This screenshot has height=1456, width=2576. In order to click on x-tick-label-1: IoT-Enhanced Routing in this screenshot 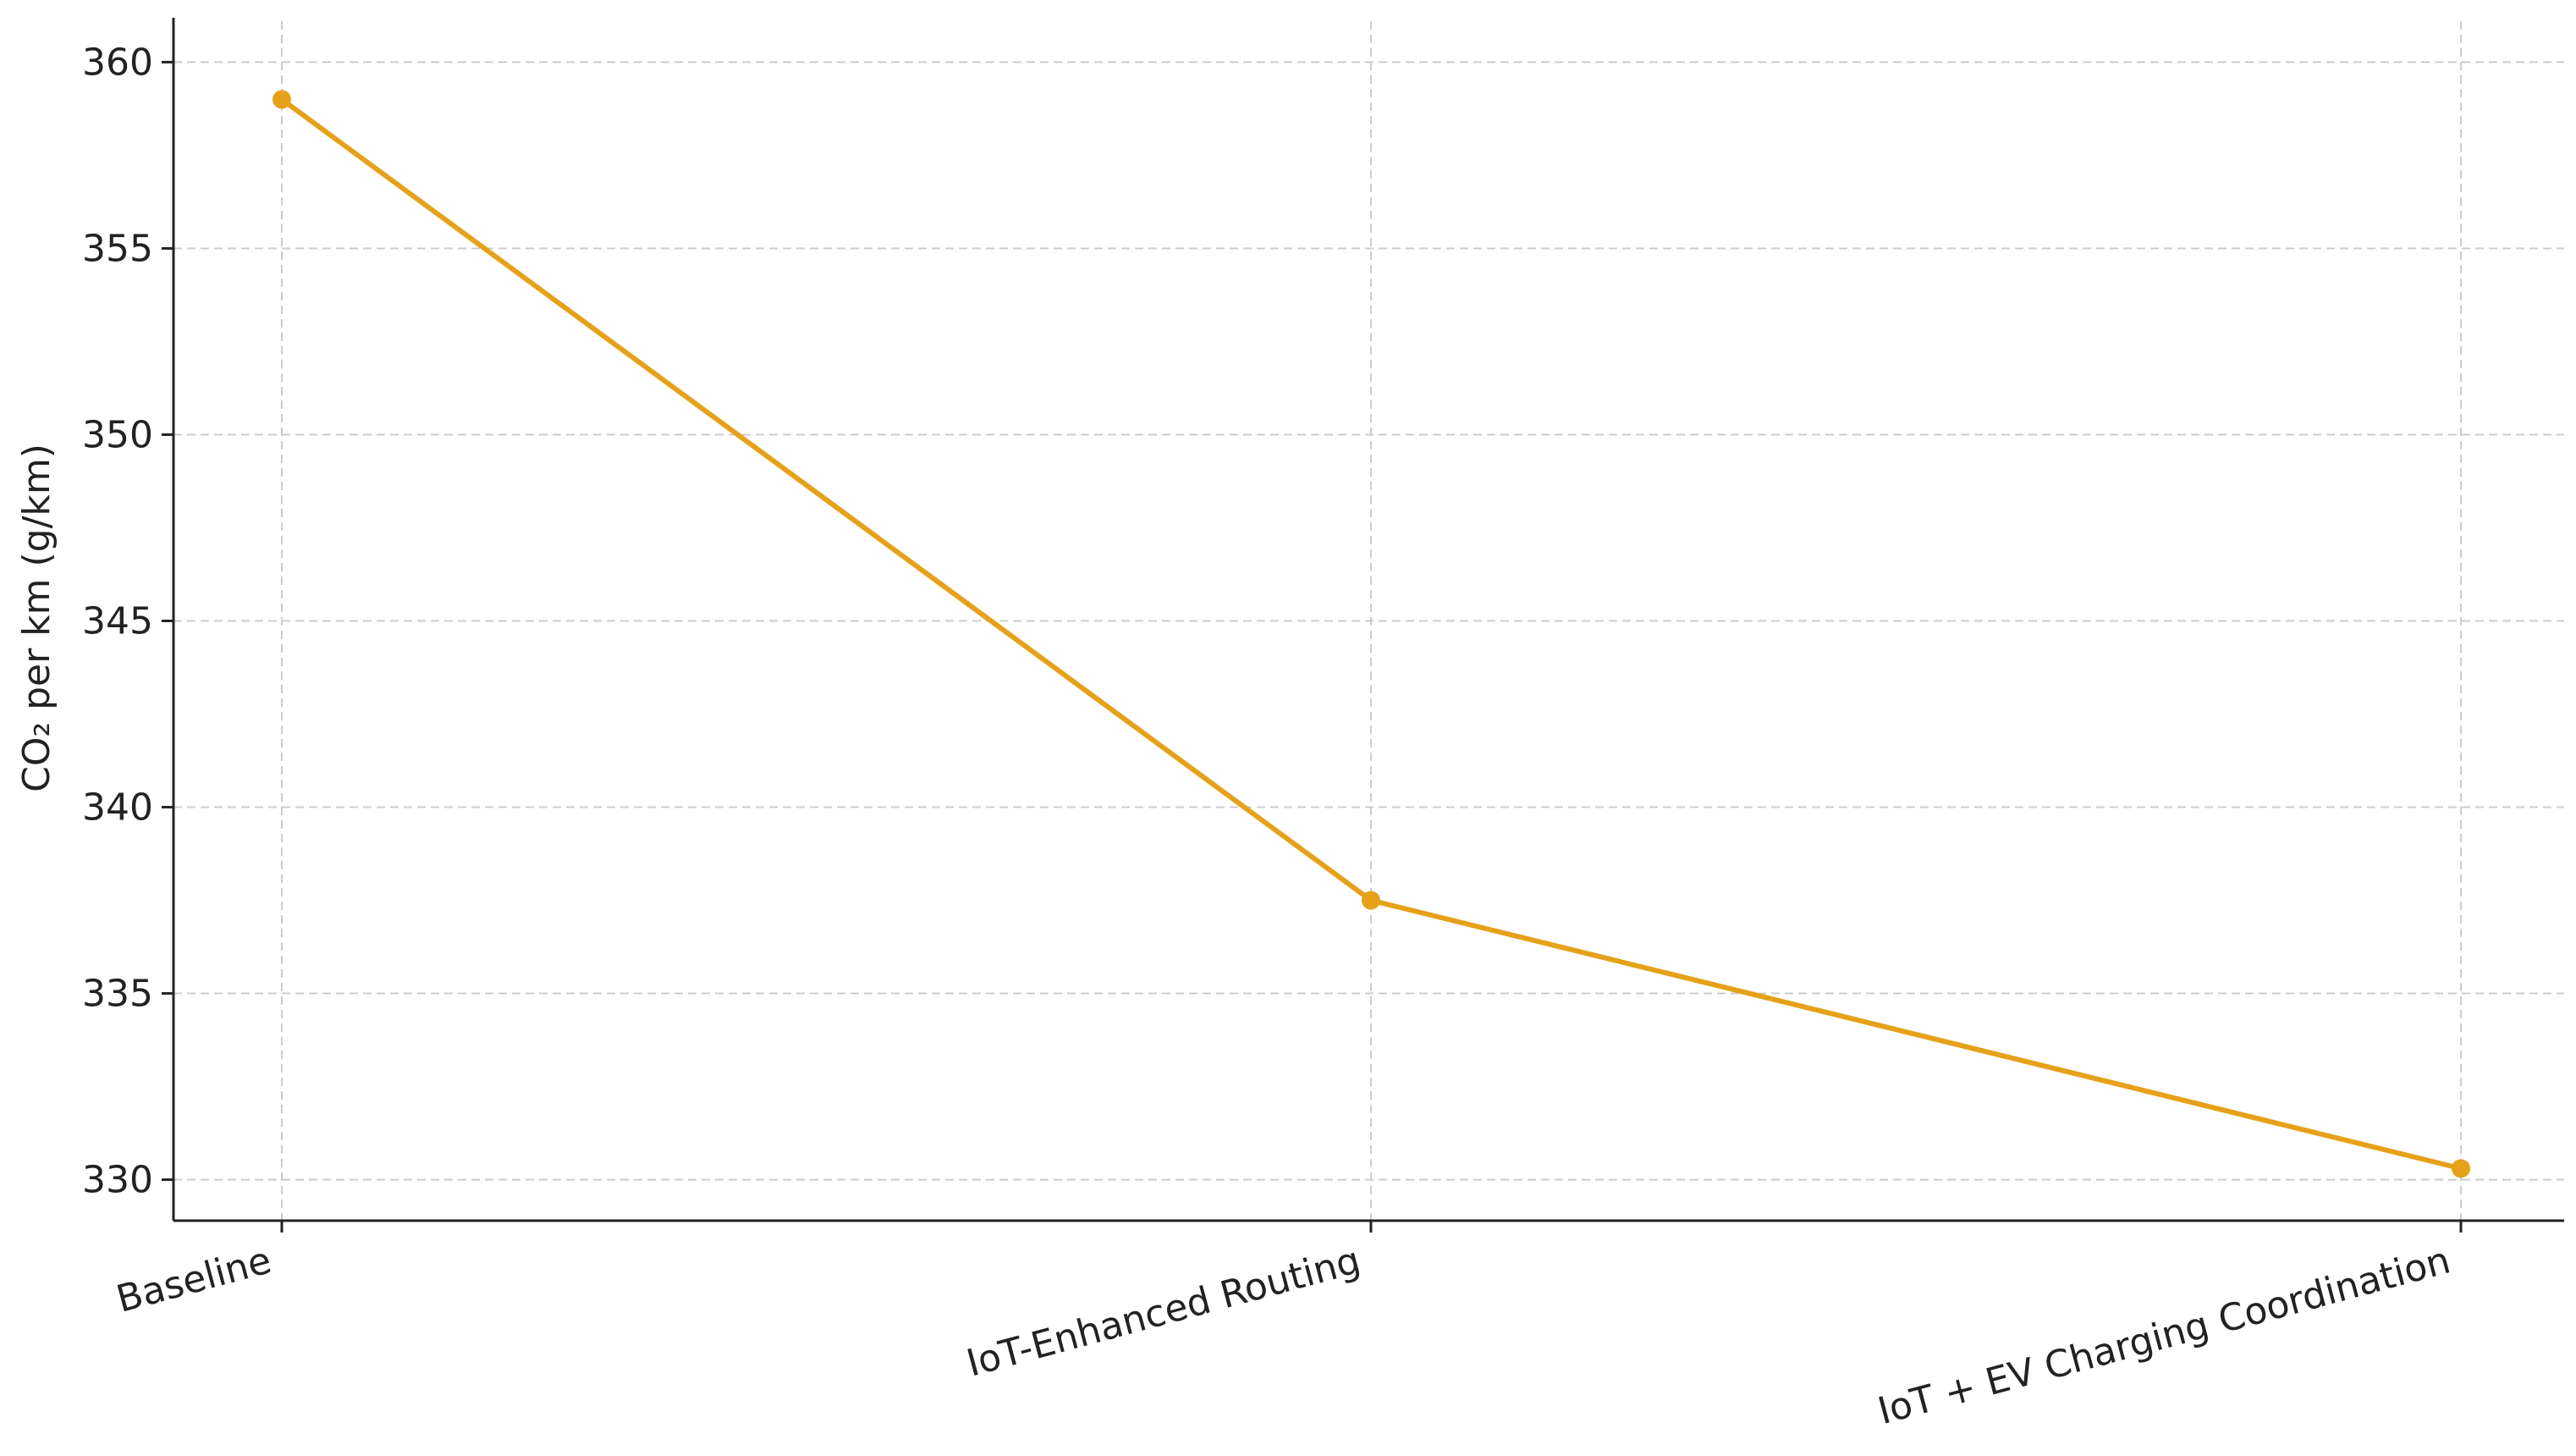, I will do `click(1163, 1311)`.